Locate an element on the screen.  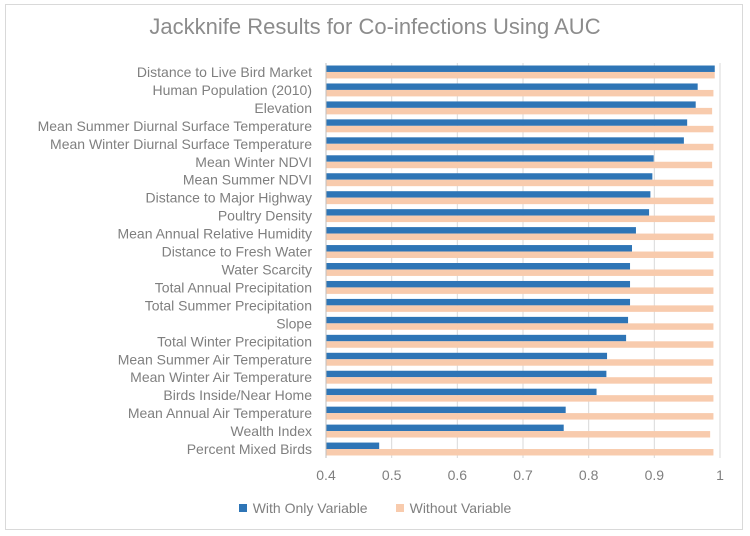
x-tick-label: 0.7 is located at coordinates (523, 475).